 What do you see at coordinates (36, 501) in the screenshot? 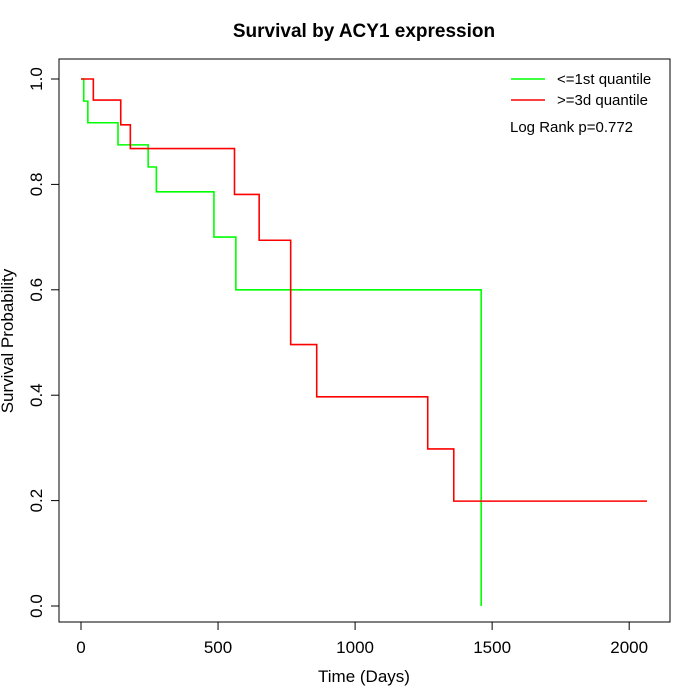
I see `y-tick-label: 0.2` at bounding box center [36, 501].